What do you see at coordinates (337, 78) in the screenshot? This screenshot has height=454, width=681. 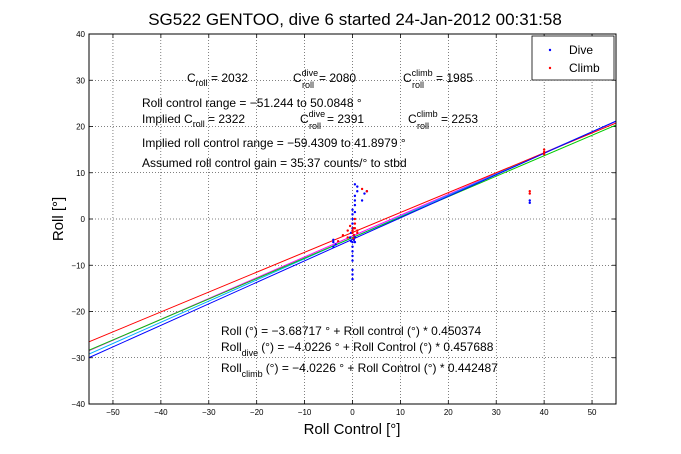 I see `croll-cd-val: = 2080` at bounding box center [337, 78].